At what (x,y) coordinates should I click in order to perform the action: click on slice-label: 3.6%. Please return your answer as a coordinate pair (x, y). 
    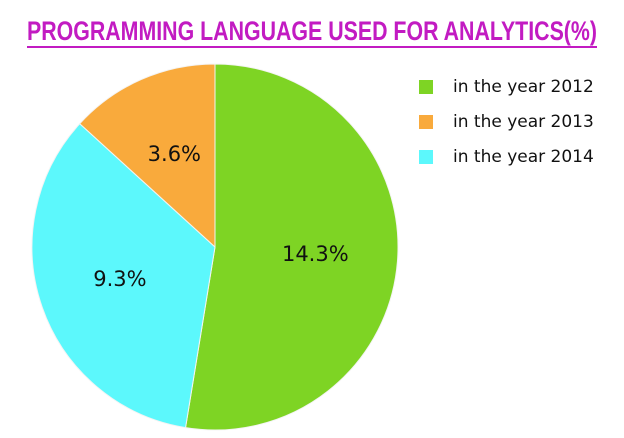
    Looking at the image, I should click on (174, 154).